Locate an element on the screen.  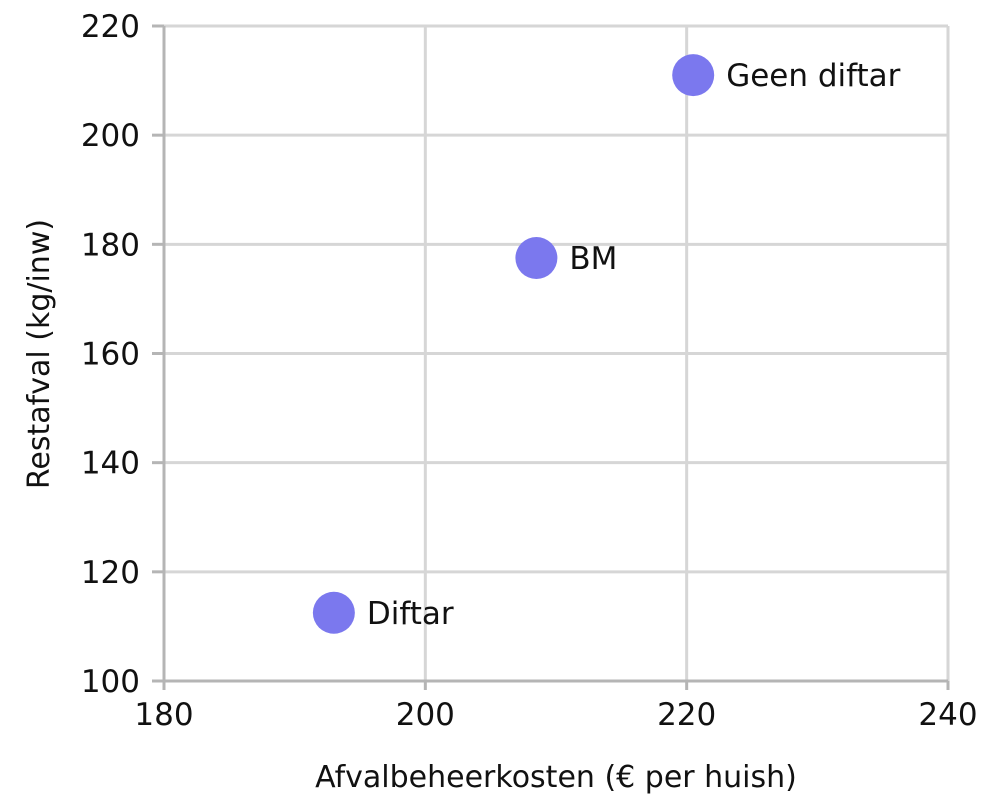
data-point-label: Diftar is located at coordinates (410, 614).